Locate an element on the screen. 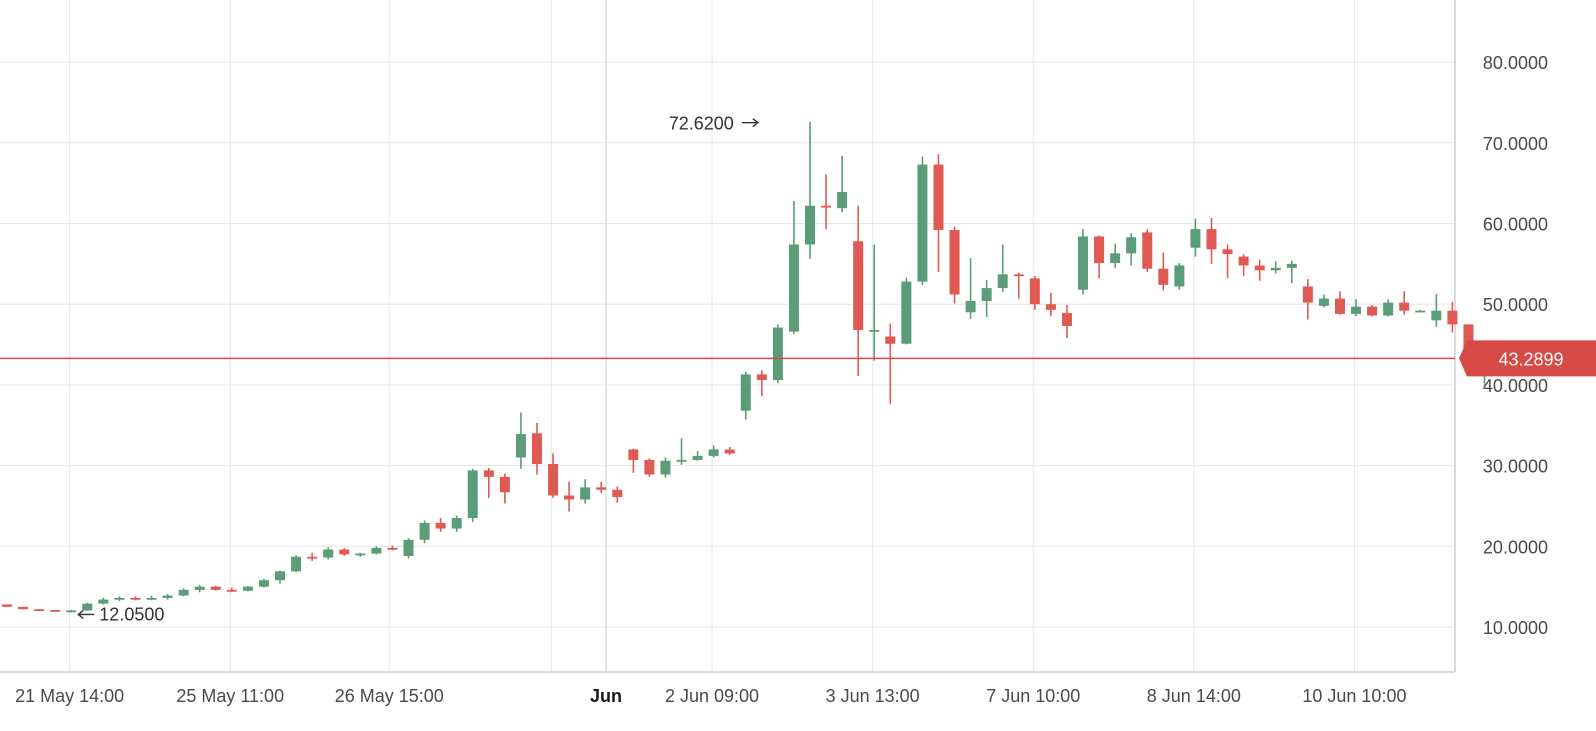 This screenshot has height=731, width=1596. y-tick-label: 50.0000 is located at coordinates (1515, 305).